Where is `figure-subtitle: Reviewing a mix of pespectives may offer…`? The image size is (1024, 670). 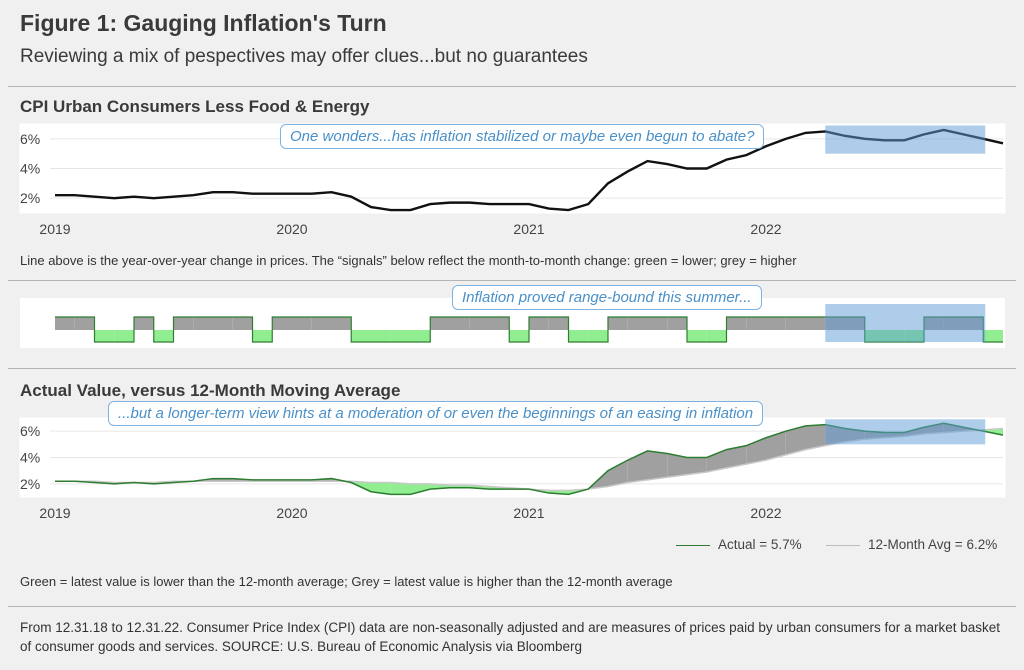 figure-subtitle: Reviewing a mix of pespectives may offer… is located at coordinates (304, 56).